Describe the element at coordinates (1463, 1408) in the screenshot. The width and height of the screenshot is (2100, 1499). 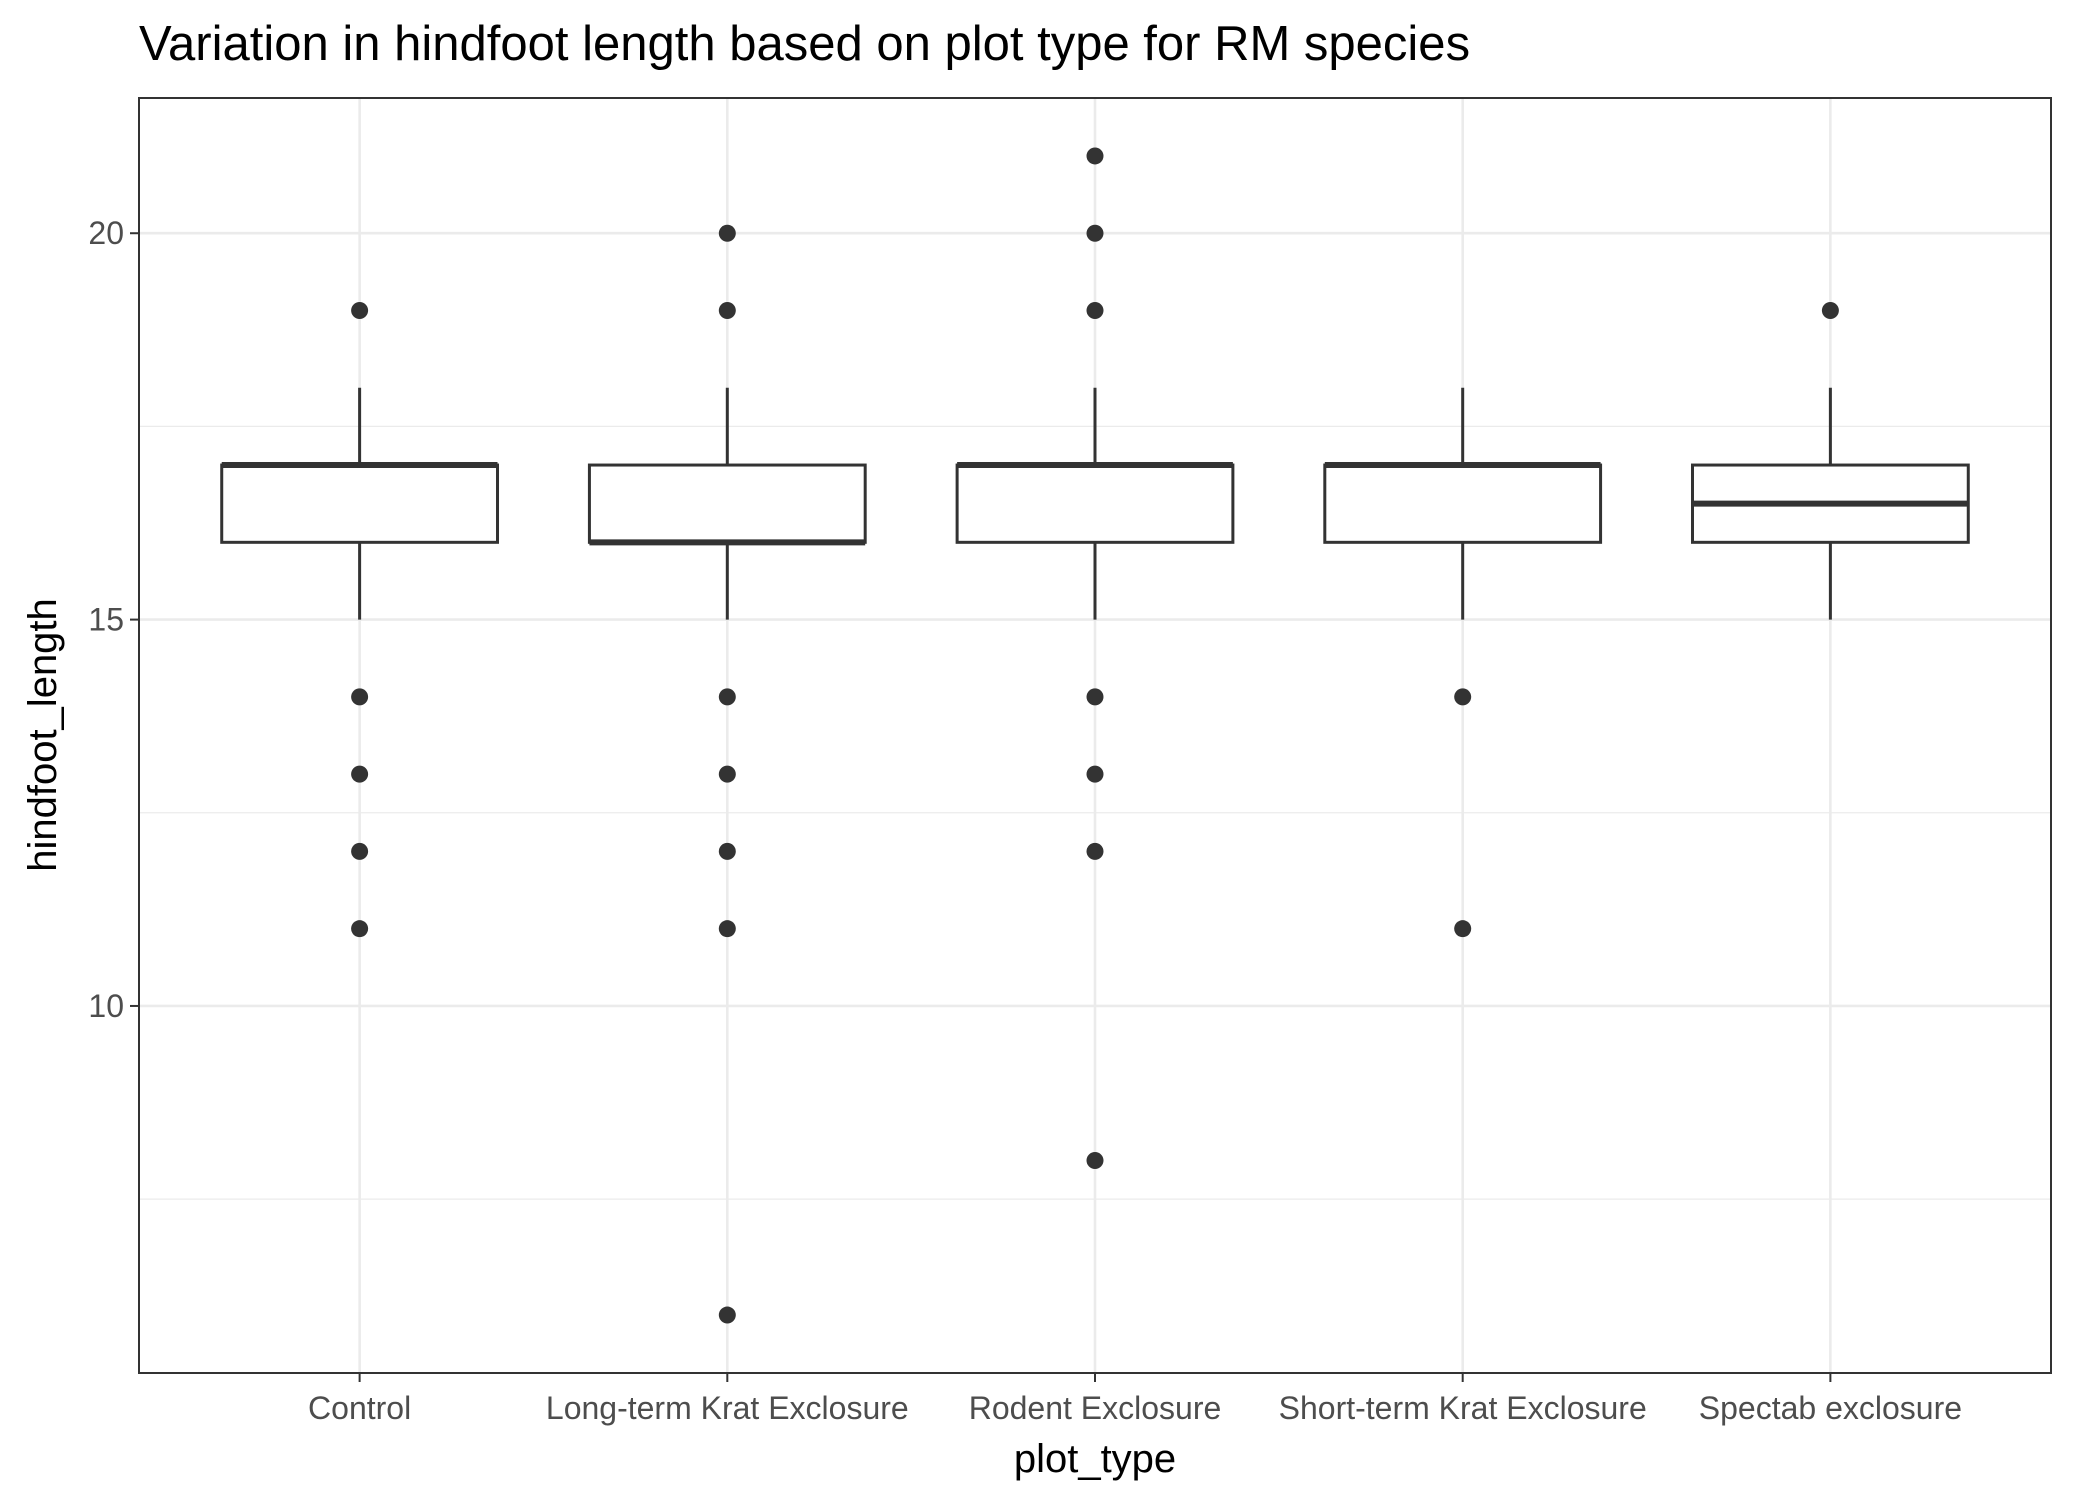
I see `x-tick-label: Short-term Krat Exclosure` at that location.